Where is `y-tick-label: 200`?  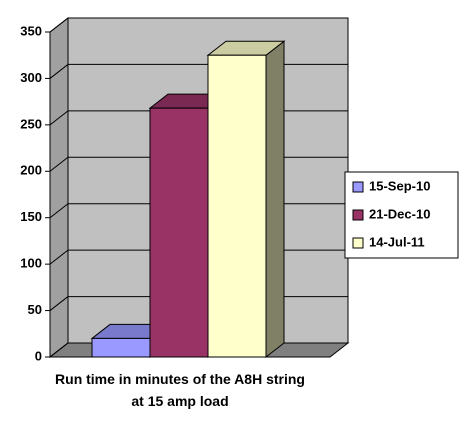 y-tick-label: 200 is located at coordinates (31, 170).